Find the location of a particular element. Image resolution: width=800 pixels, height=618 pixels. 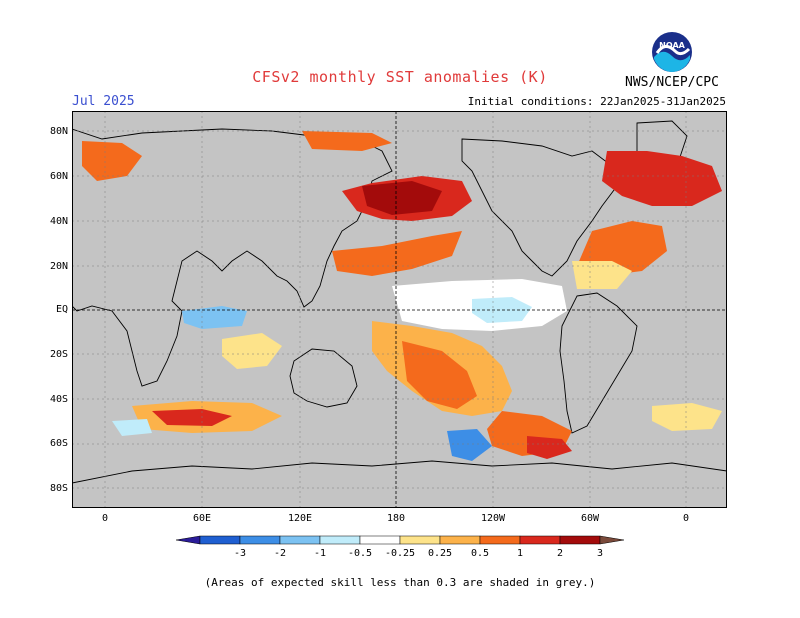

lat-label-80s: 80S is located at coordinates (58, 488).